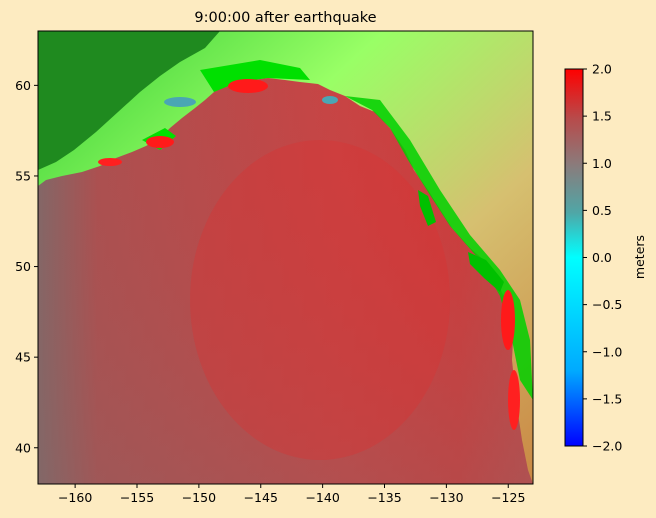 The width and height of the screenshot is (656, 518). What do you see at coordinates (574, 257) in the screenshot?
I see `colorbar-gradient` at bounding box center [574, 257].